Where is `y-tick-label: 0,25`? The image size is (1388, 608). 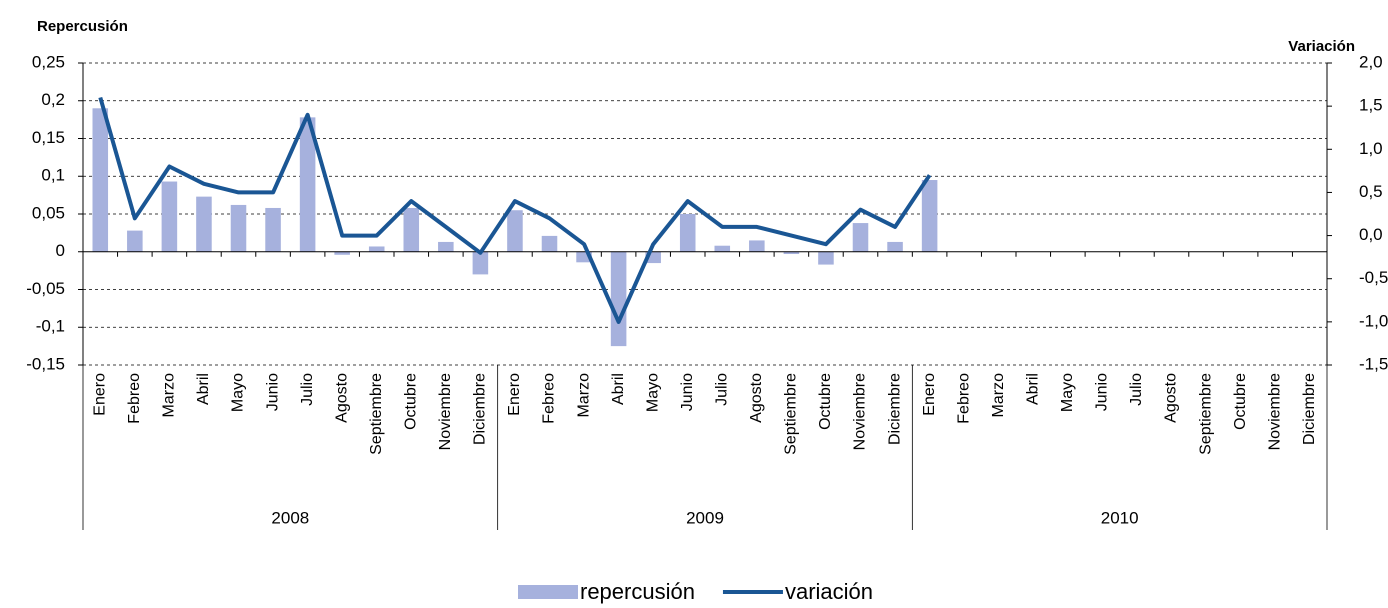 y-tick-label: 0,25 is located at coordinates (48, 61).